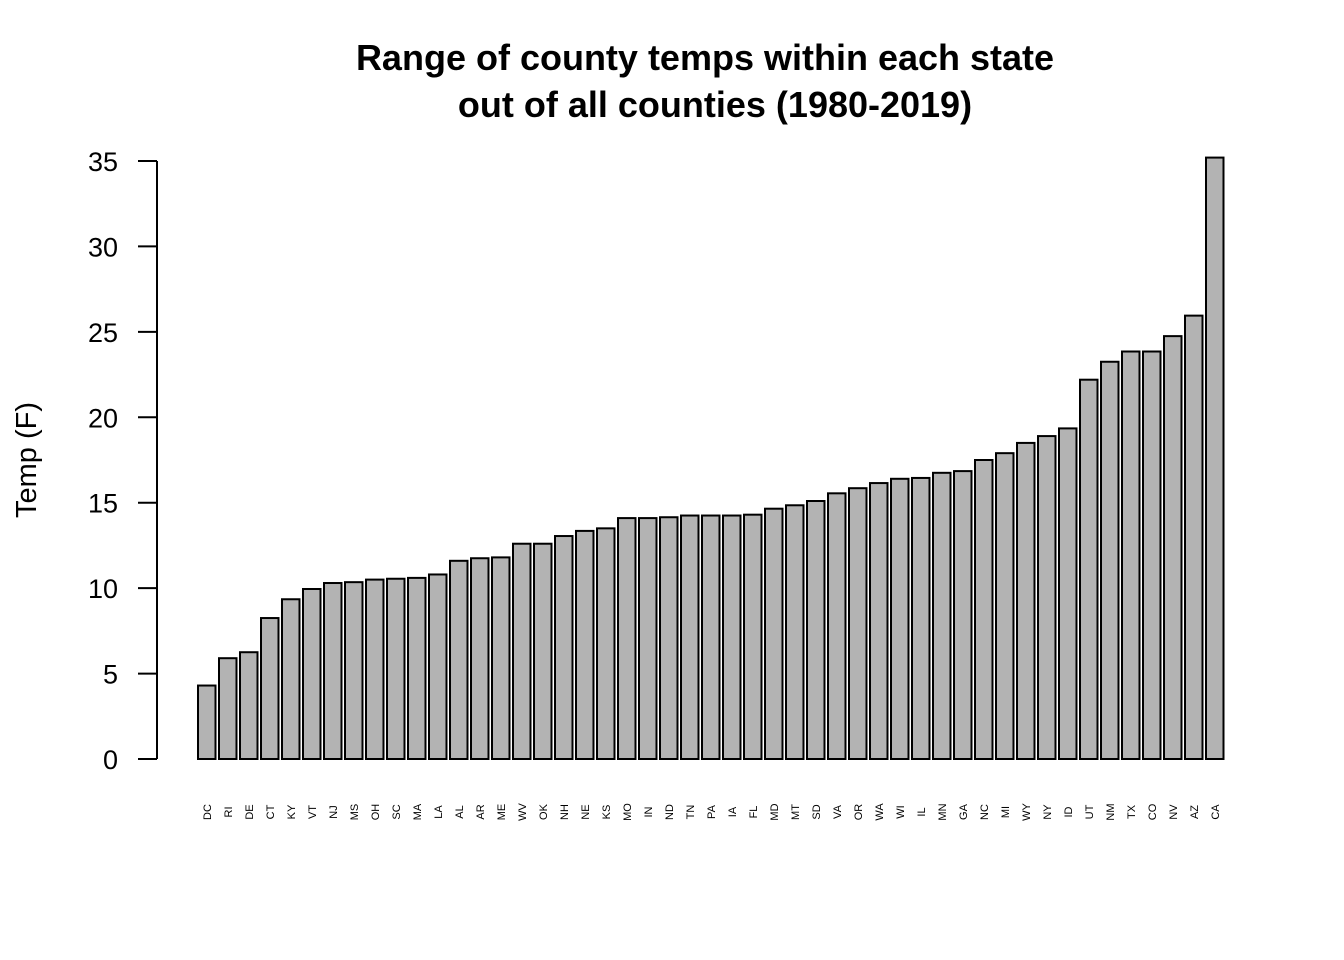  Describe the element at coordinates (438, 667) in the screenshot. I see `bar-la` at that location.